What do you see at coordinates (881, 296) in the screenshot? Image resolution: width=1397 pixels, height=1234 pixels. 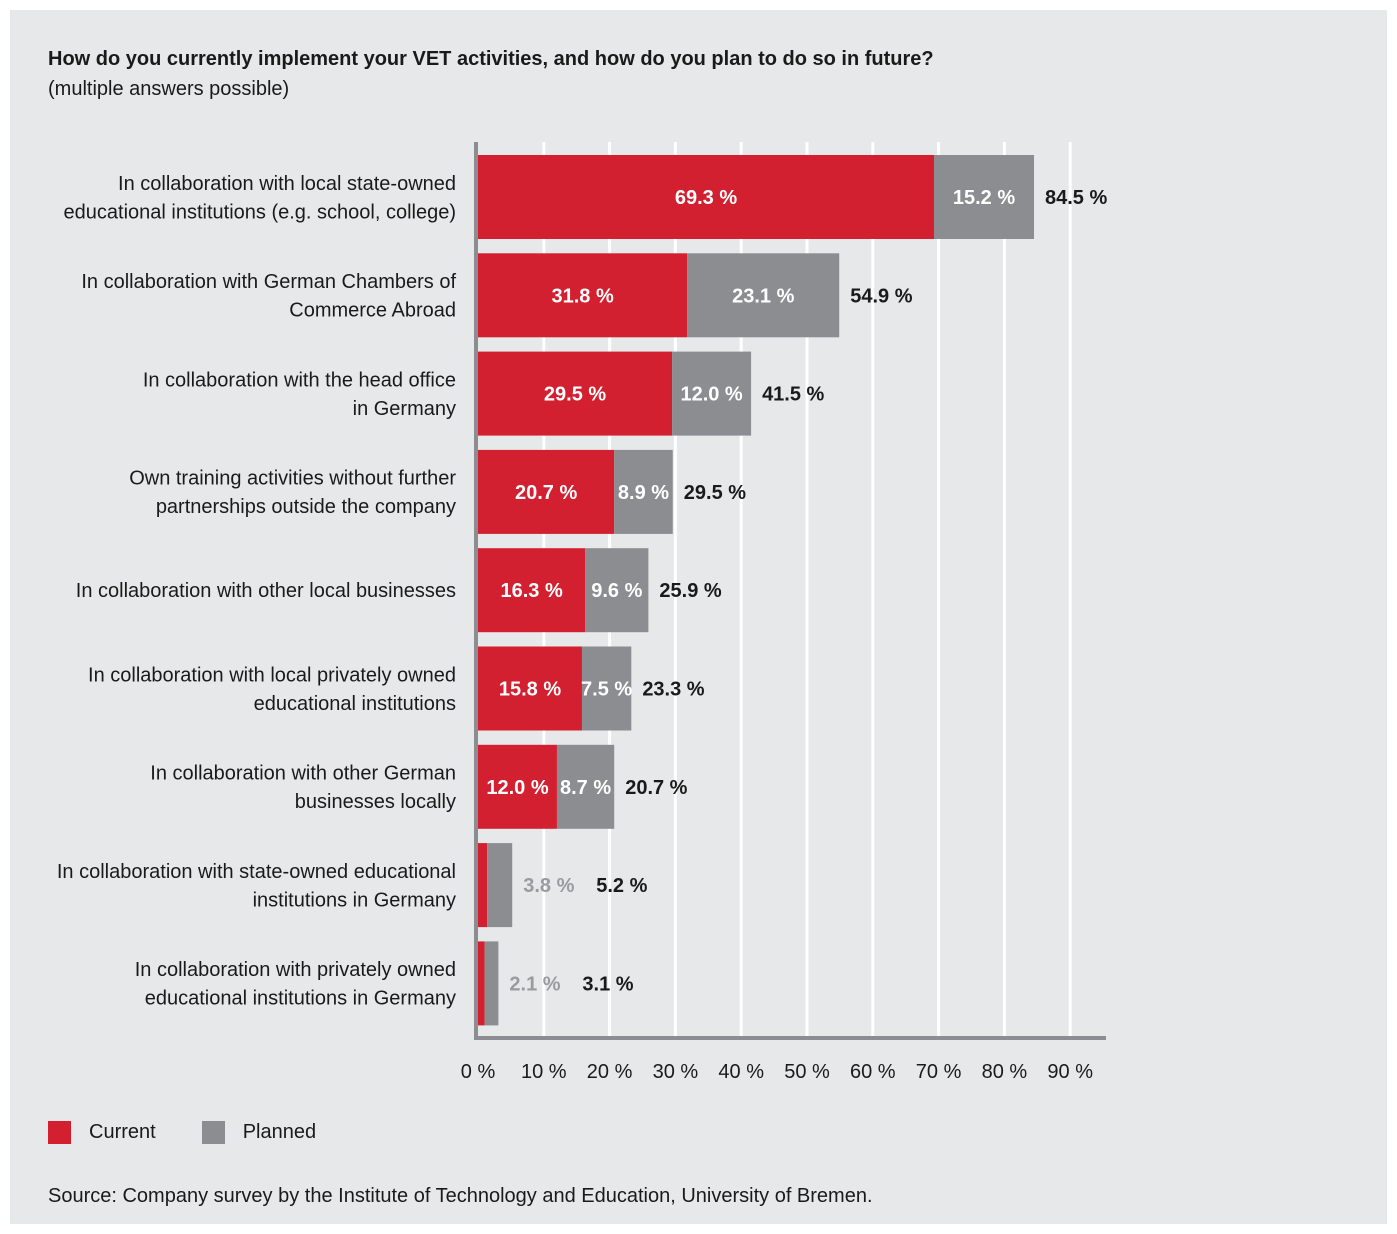 I see `data-label-total: 54.9 %` at bounding box center [881, 296].